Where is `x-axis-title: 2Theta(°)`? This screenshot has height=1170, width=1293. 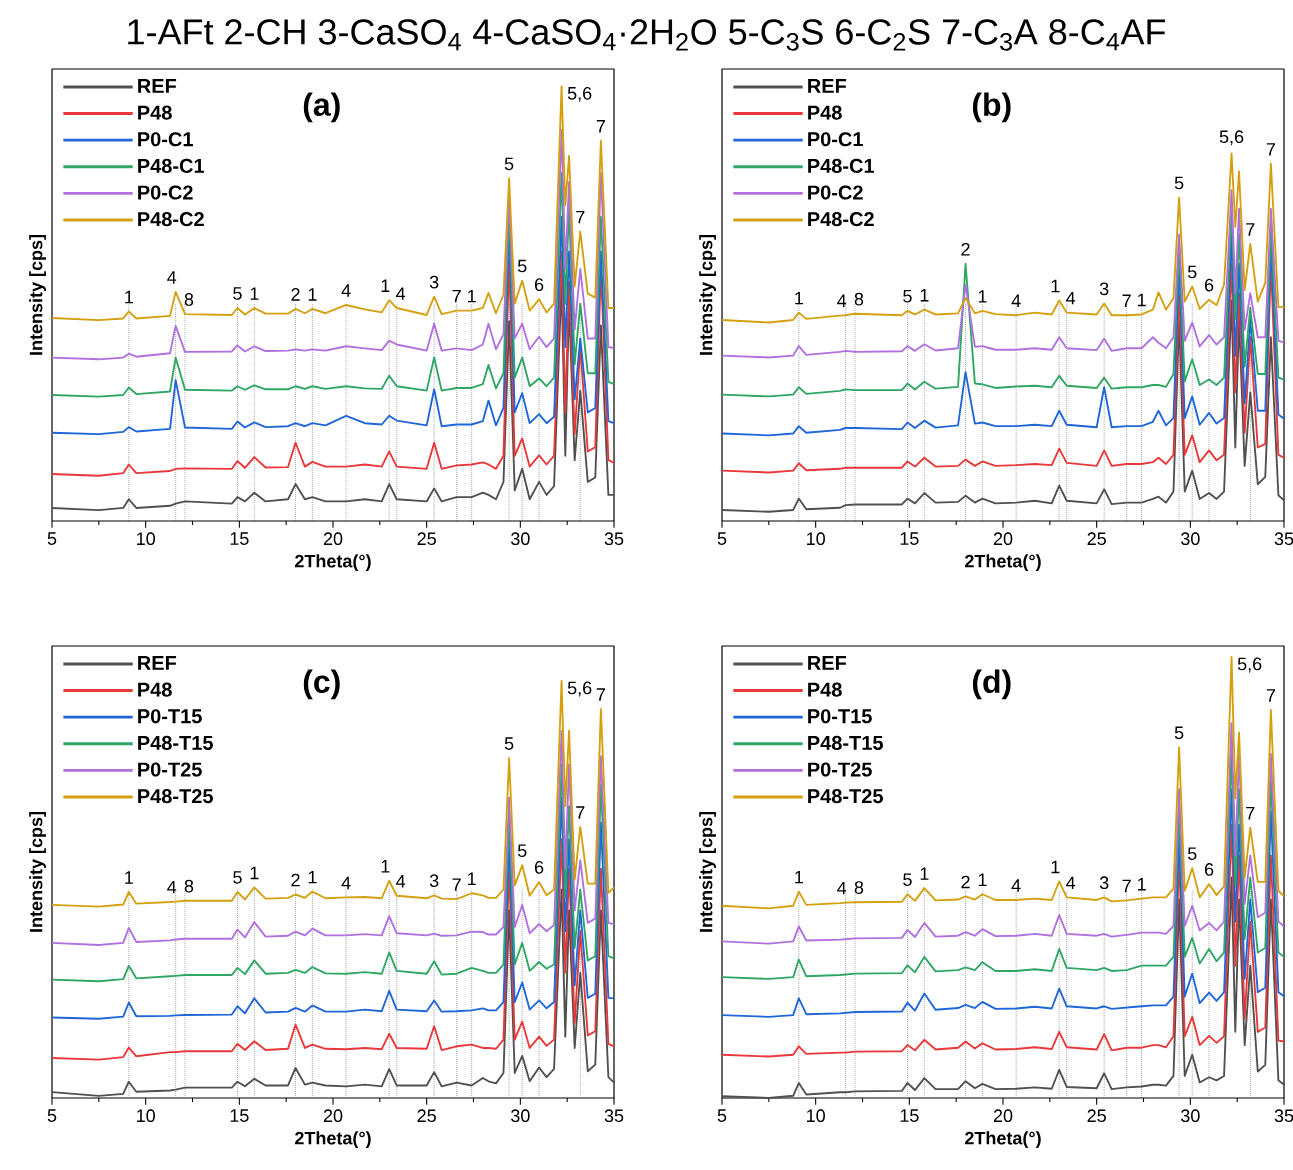
x-axis-title: 2Theta(°) is located at coordinates (1003, 1140).